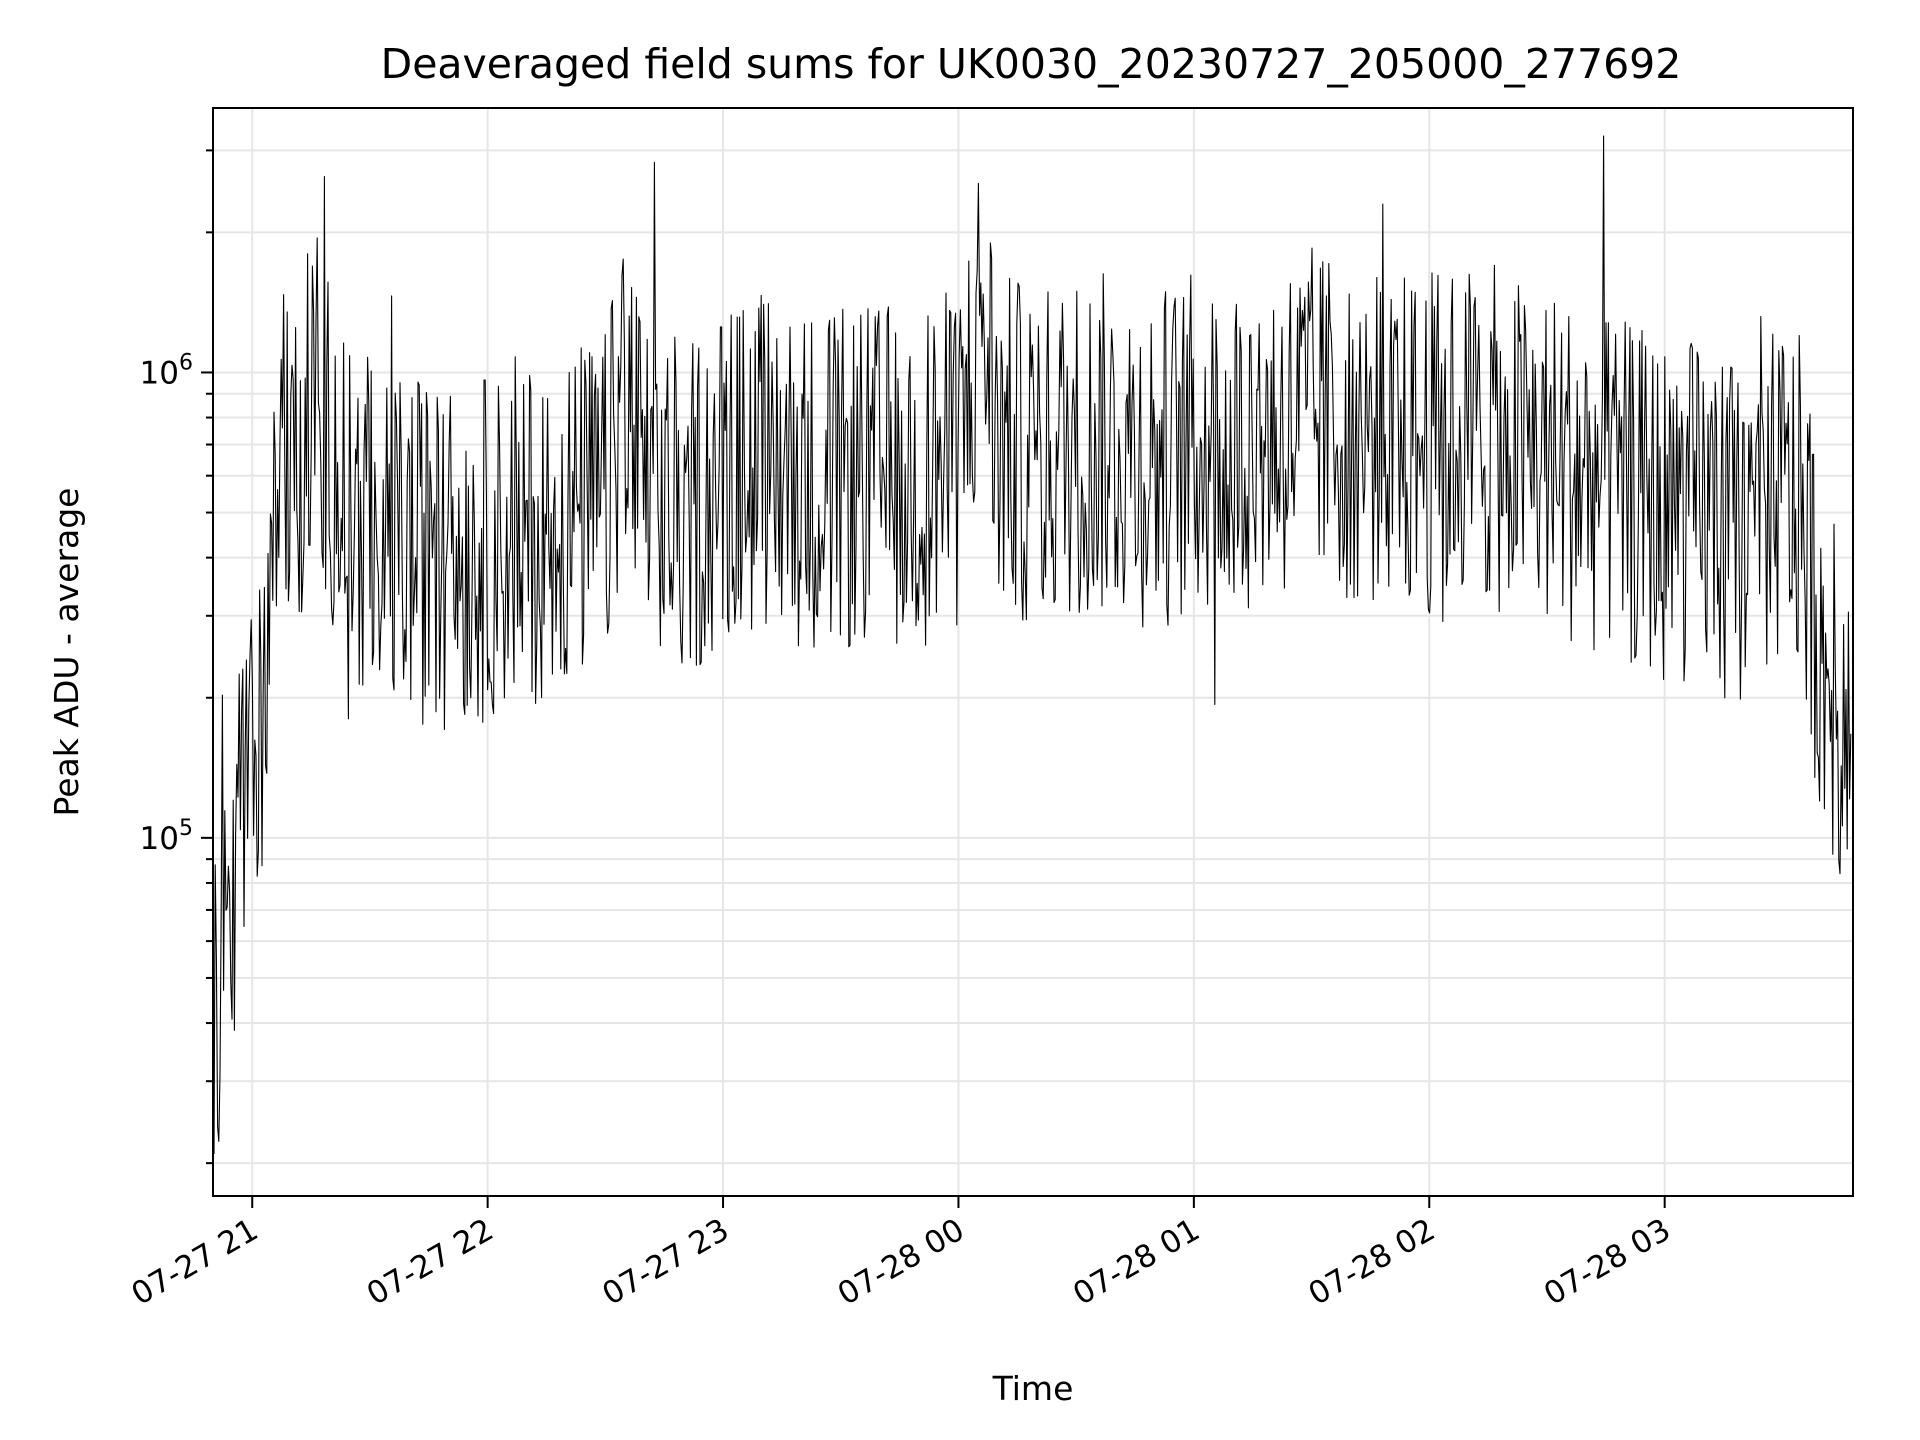  Describe the element at coordinates (66, 652) in the screenshot. I see `y-axis-label: Peak ADU - average` at that location.